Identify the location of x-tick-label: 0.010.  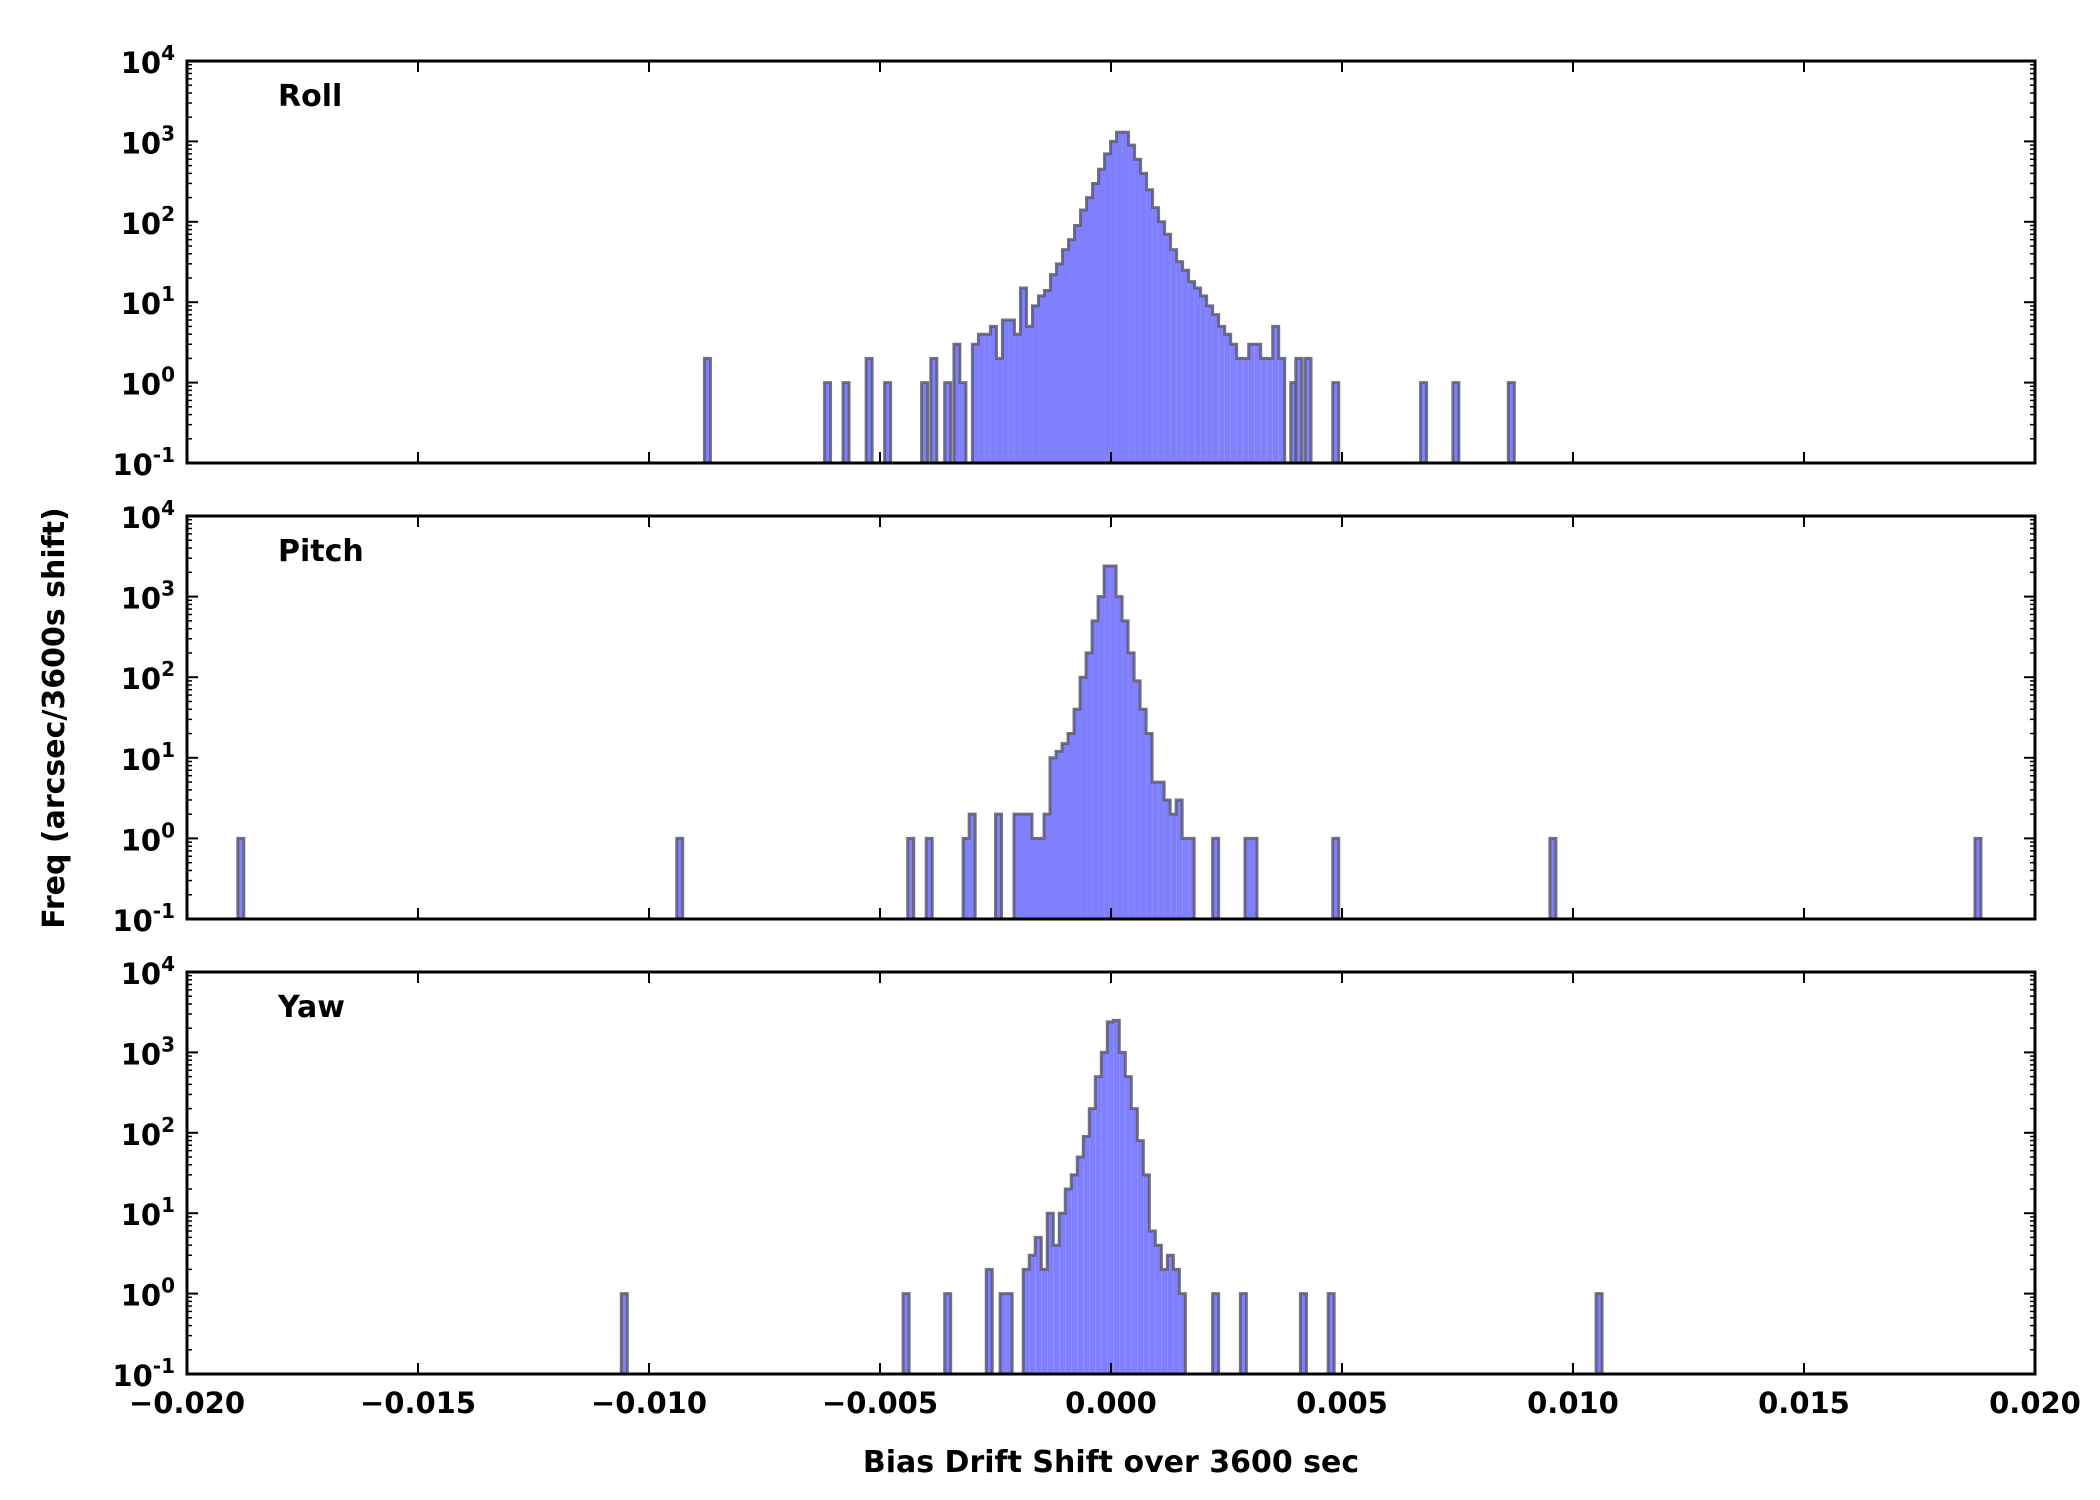
(1573, 1403).